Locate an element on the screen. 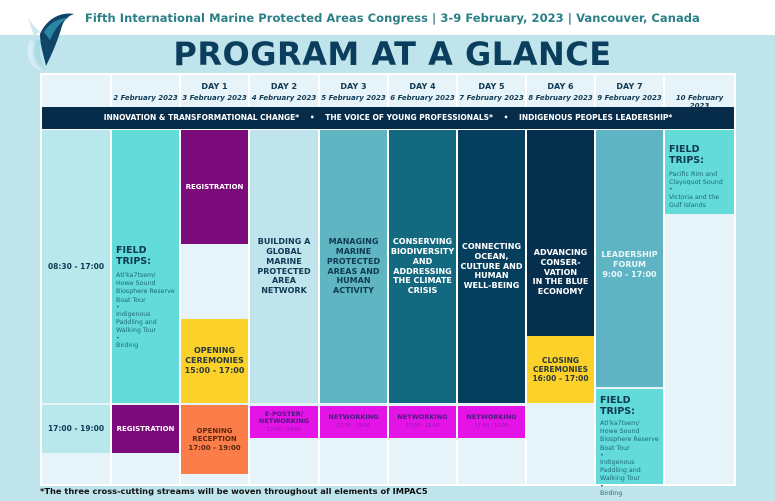 The height and width of the screenshot is (501, 775). page-title: PROGRAM AT A GLANCE is located at coordinates (392, 54).